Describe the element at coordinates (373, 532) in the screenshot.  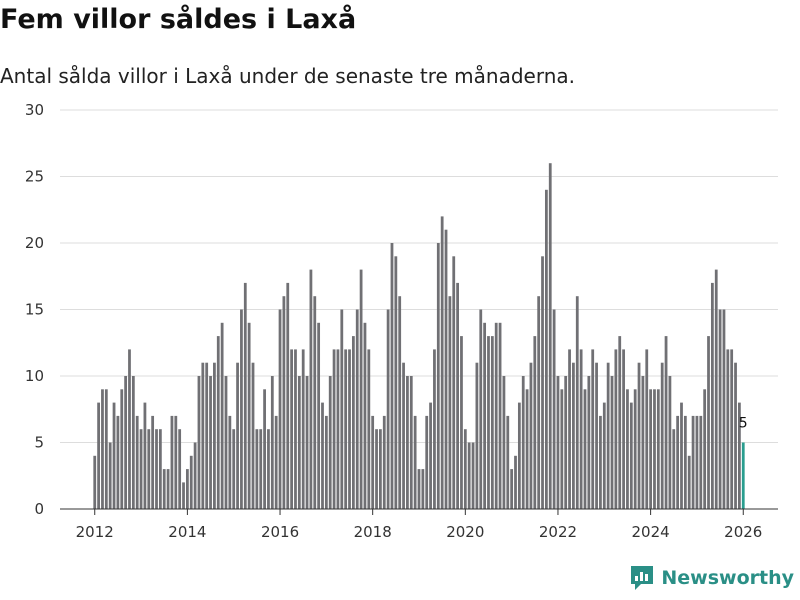
I see `x-tick-label: 2018` at that location.